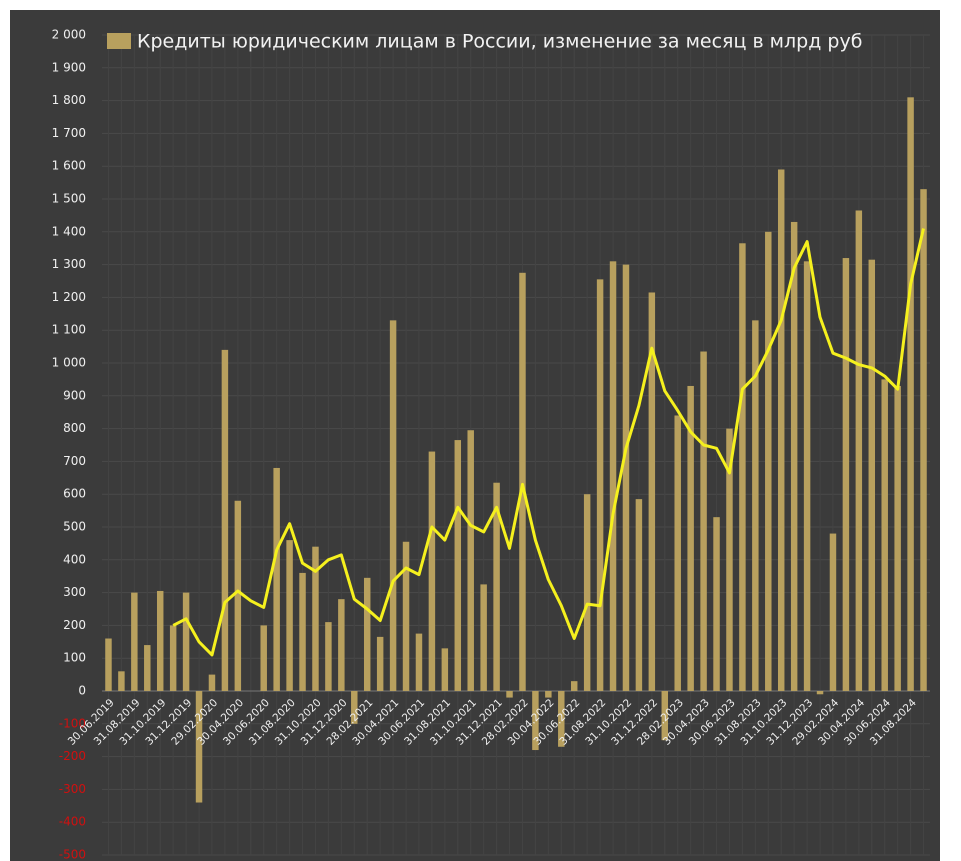 The image size is (961, 861). Describe the element at coordinates (69, 35) in the screenshot. I see `y-tick-label: 2 000` at that location.